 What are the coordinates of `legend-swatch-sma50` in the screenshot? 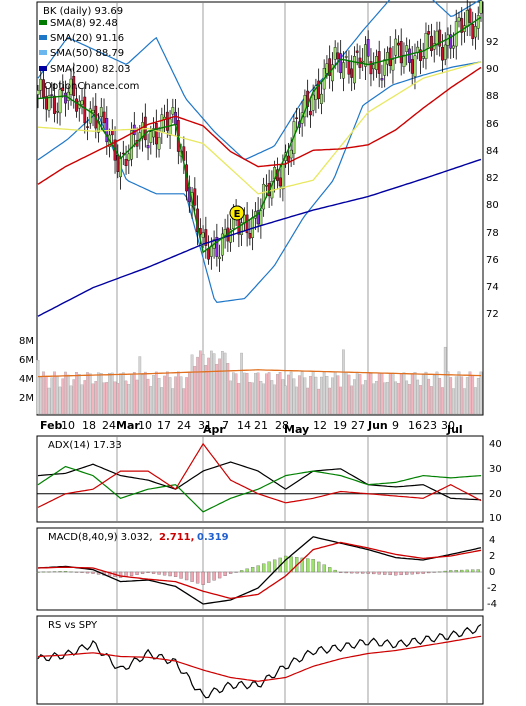 It's located at (43, 52).